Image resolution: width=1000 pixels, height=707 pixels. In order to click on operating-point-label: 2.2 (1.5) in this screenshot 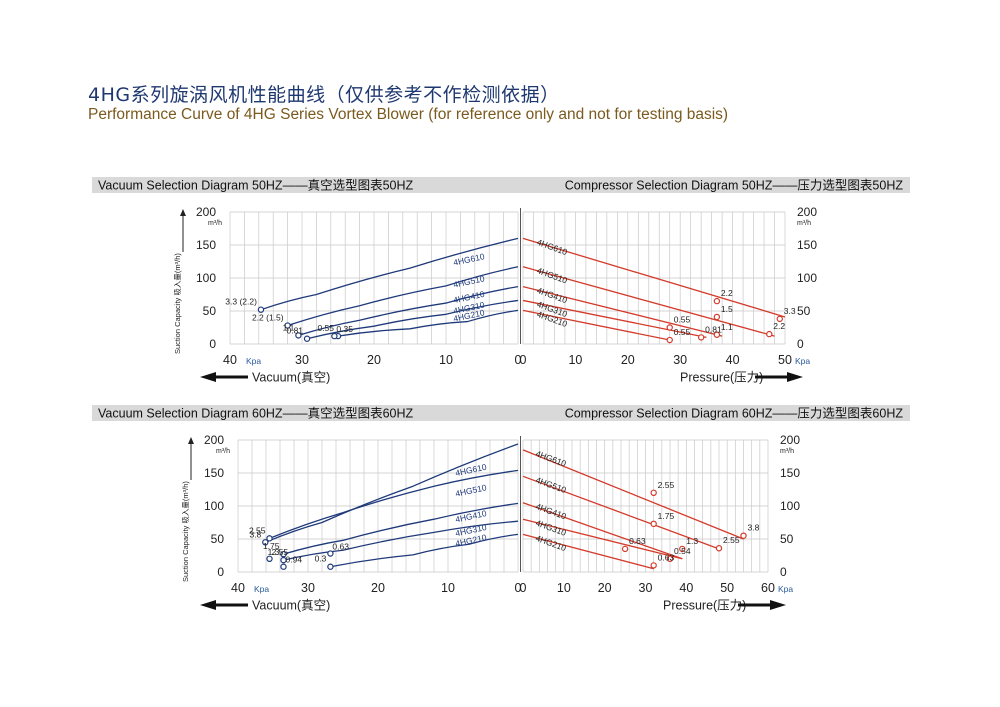, I will do `click(268, 318)`.